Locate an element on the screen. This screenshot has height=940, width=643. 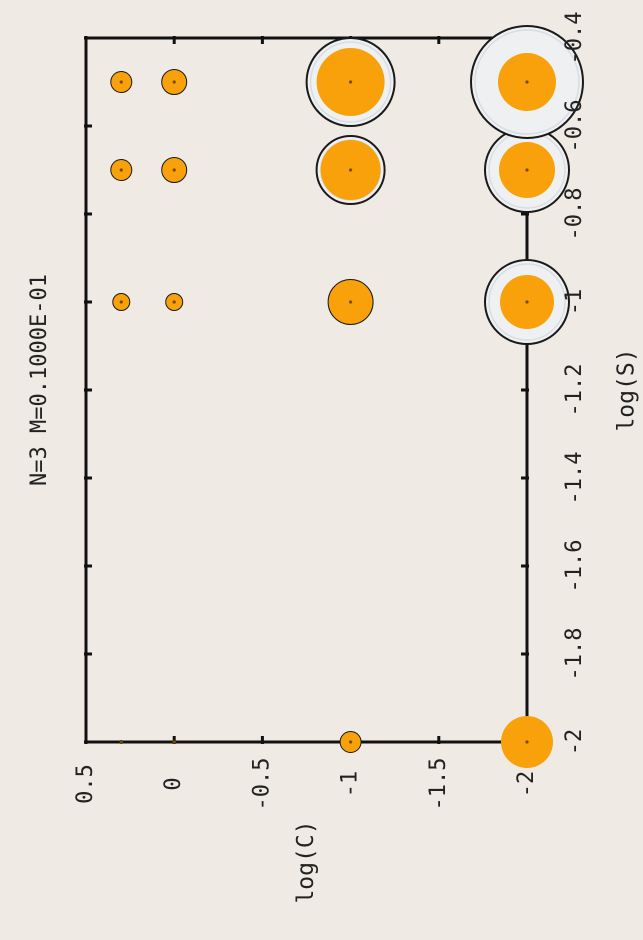
y-tick-label: -1.5 is located at coordinates (438, 784).